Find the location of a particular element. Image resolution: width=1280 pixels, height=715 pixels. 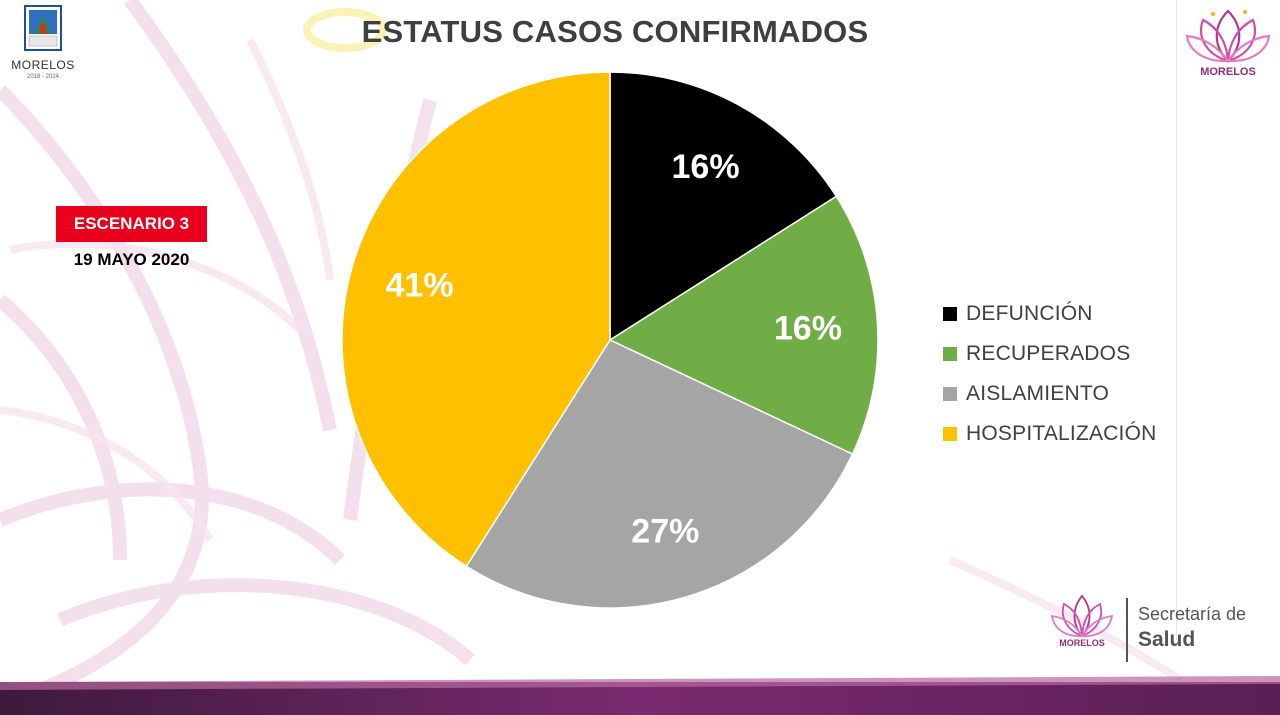

legend-label: HOSPITALIZACIÓN is located at coordinates (1061, 433).